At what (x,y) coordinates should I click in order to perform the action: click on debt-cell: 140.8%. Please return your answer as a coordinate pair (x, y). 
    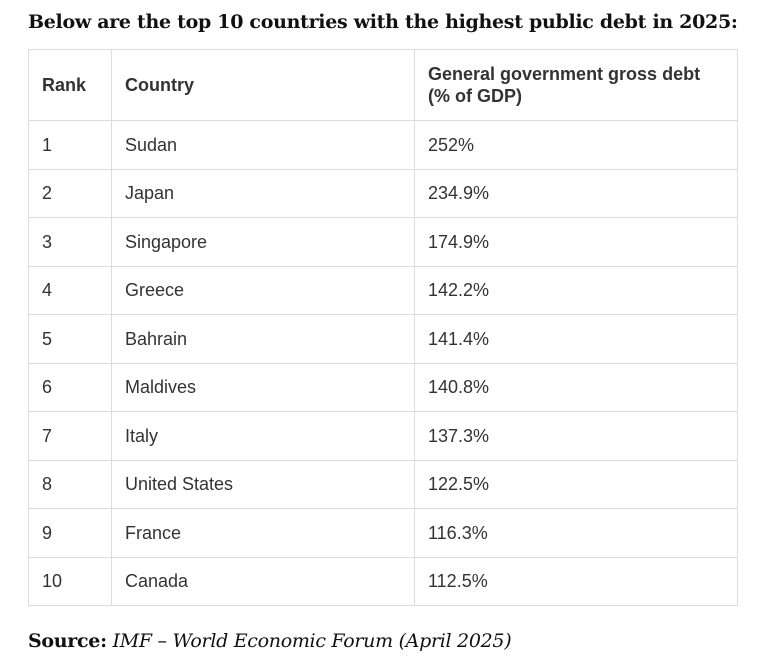
    Looking at the image, I should click on (576, 387).